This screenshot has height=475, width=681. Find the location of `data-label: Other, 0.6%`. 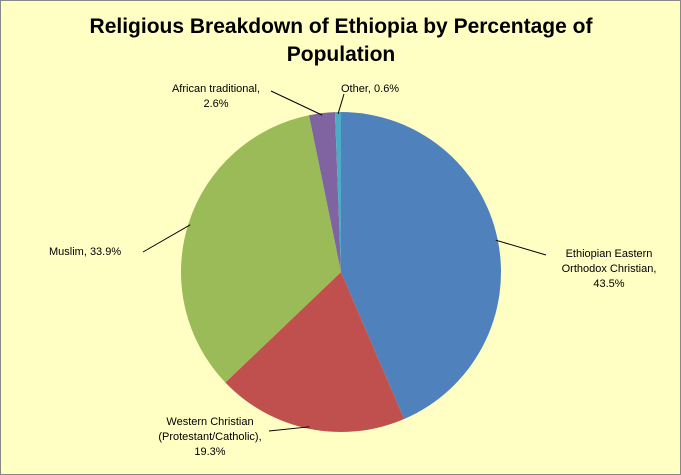

data-label: Other, 0.6% is located at coordinates (370, 89).